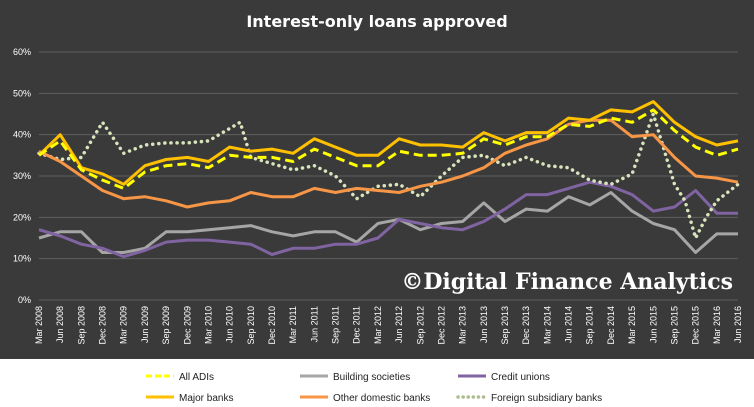 This screenshot has width=754, height=407. Describe the element at coordinates (567, 282) in the screenshot. I see `watermark-text: ©Digital Finance Analytics` at that location.